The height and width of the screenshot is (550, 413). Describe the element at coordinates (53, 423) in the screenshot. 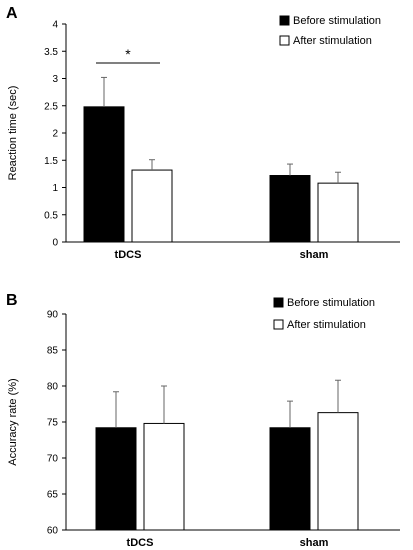

I see `y-tick-label: 75` at that location.